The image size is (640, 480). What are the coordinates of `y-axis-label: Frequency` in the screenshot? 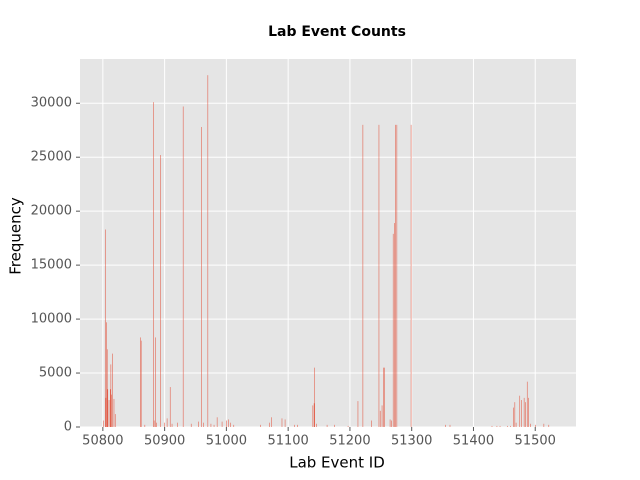 It's located at (16, 236).